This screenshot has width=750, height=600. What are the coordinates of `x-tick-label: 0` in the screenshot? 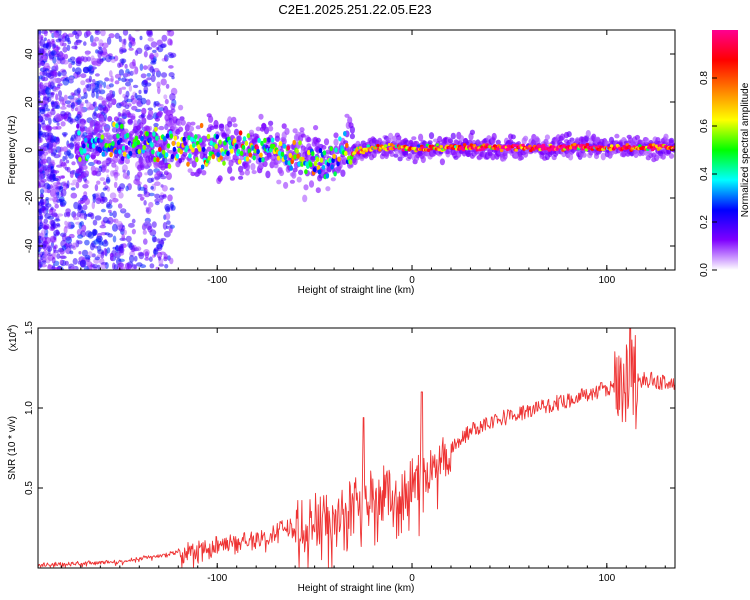 It's located at (412, 578).